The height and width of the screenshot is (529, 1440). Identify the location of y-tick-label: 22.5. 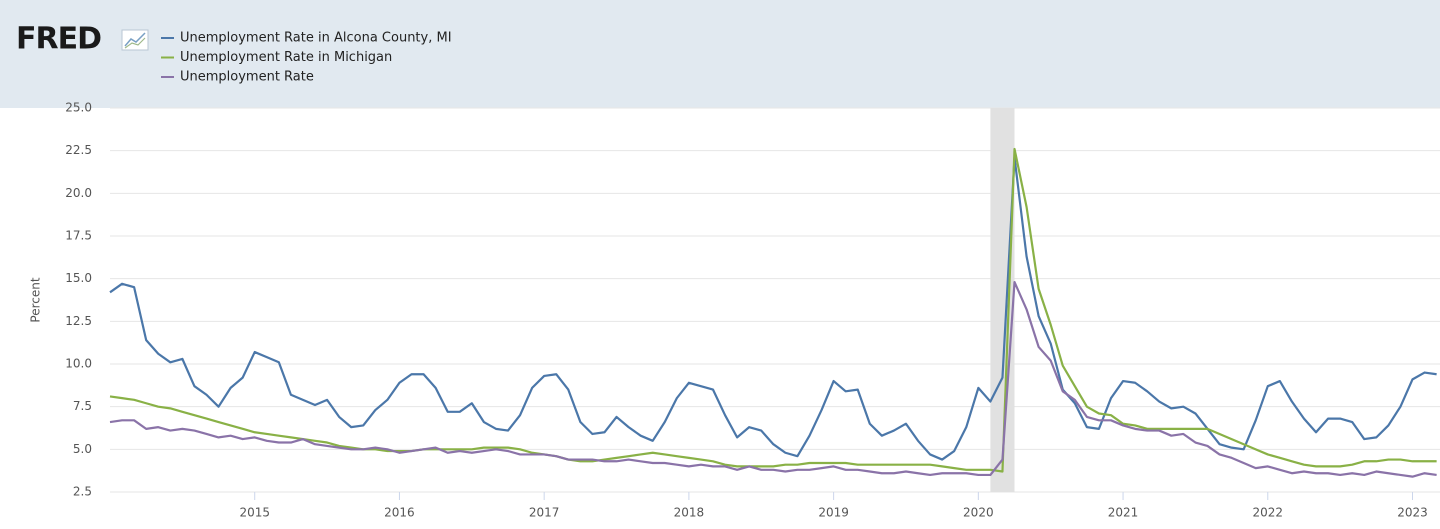
(78, 150).